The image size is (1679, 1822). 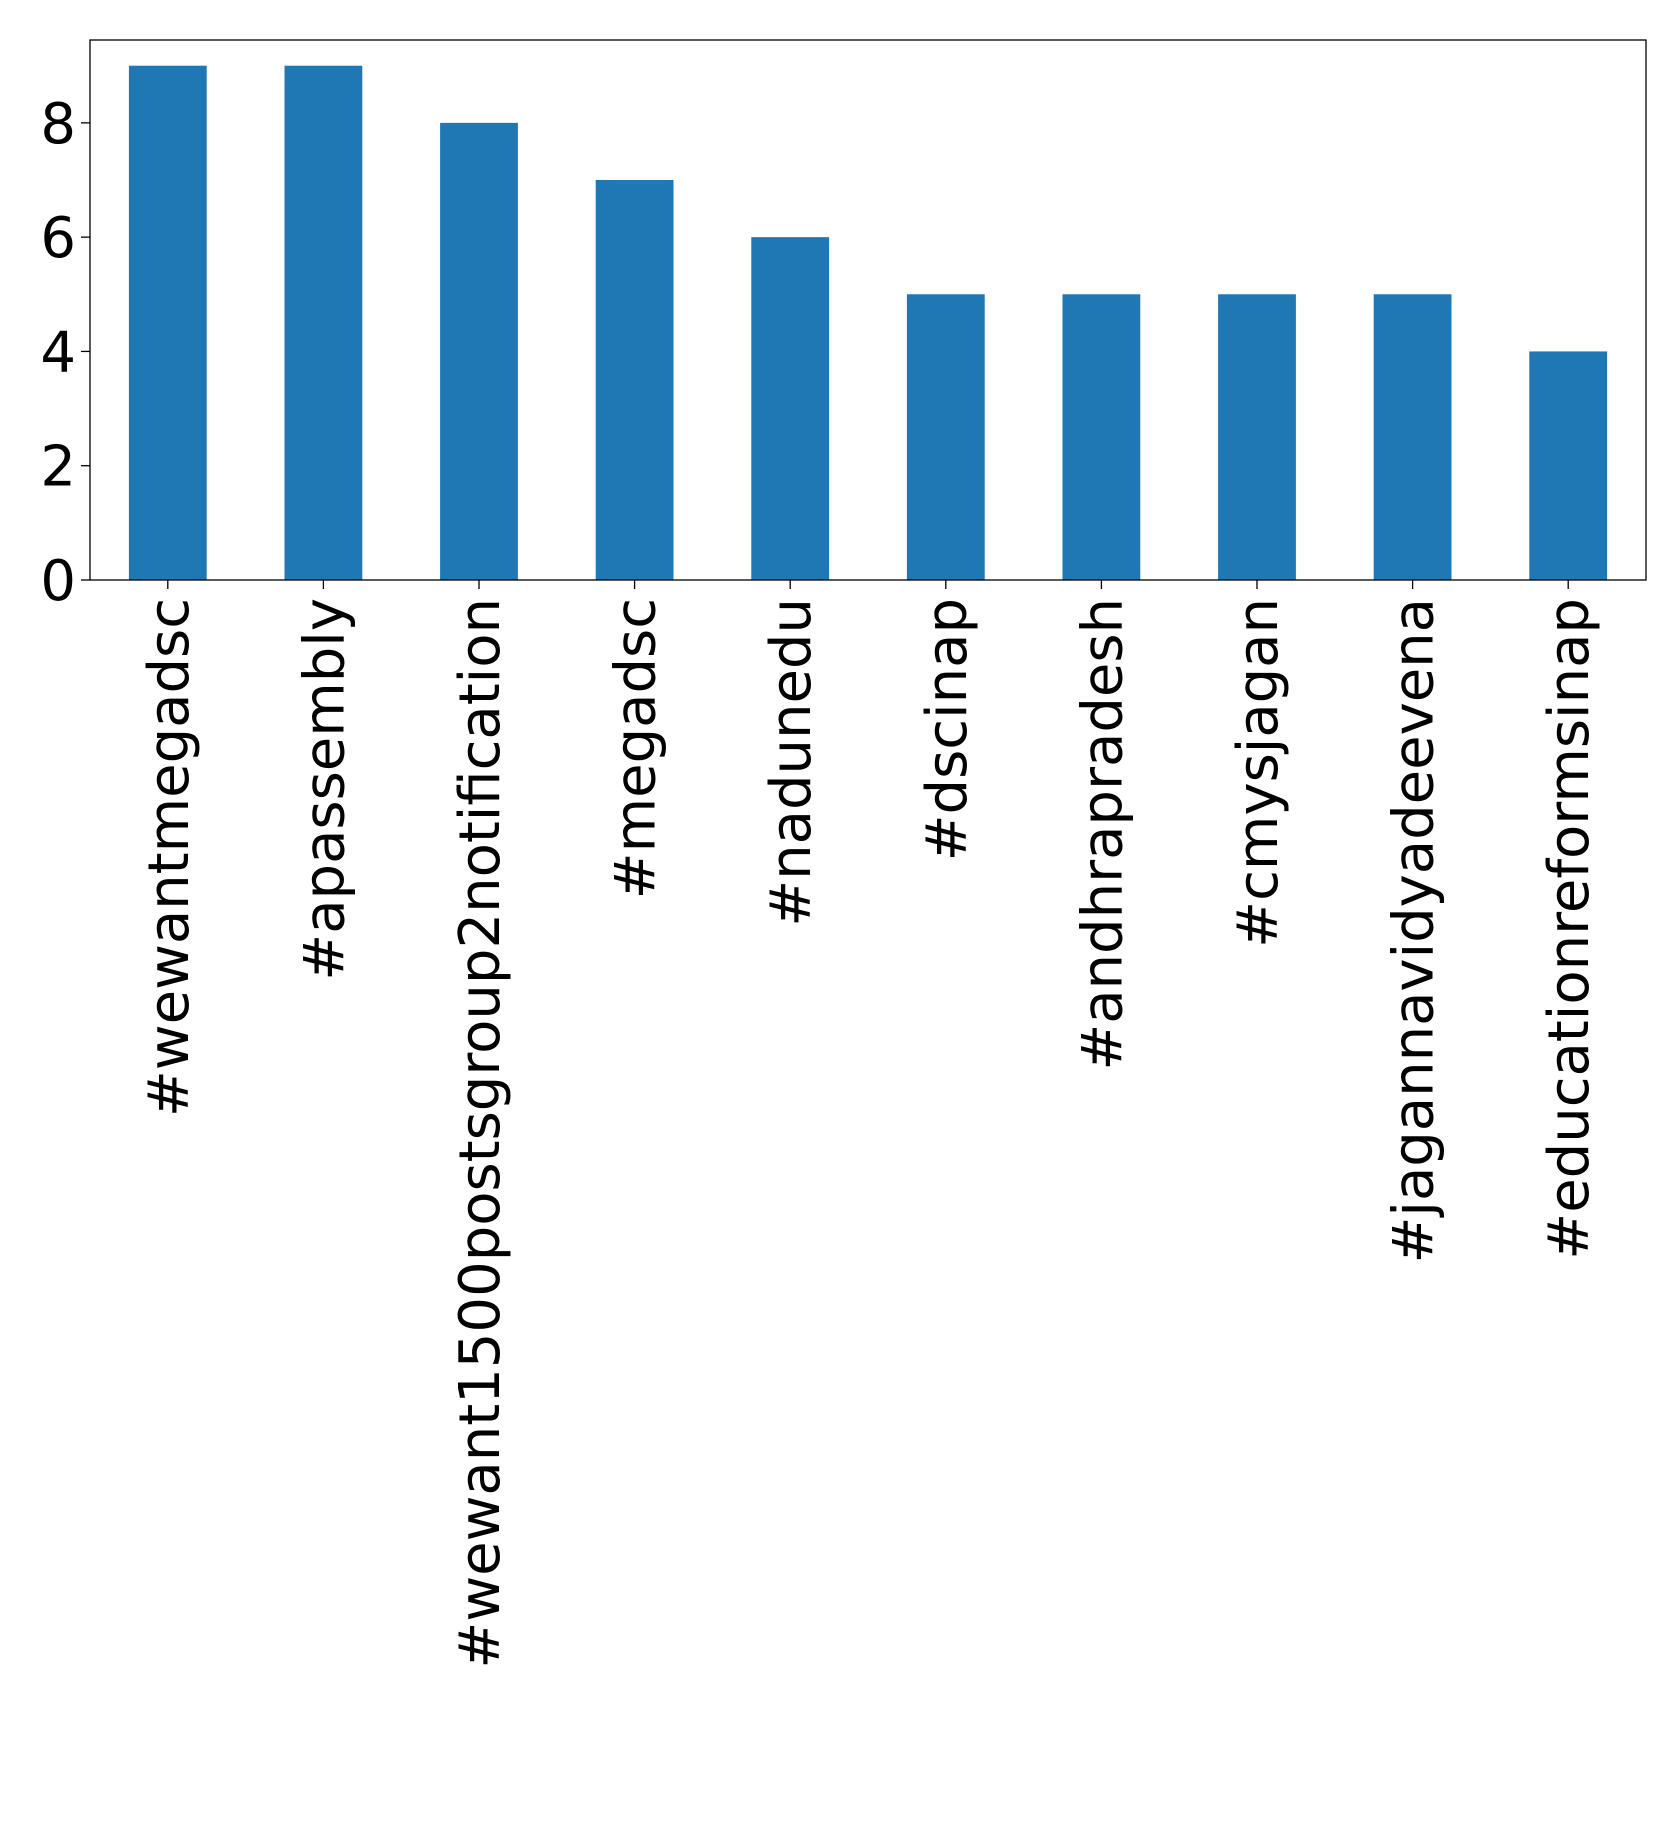 I want to click on x-tick-label: #nadunedu, so click(x=791, y=762).